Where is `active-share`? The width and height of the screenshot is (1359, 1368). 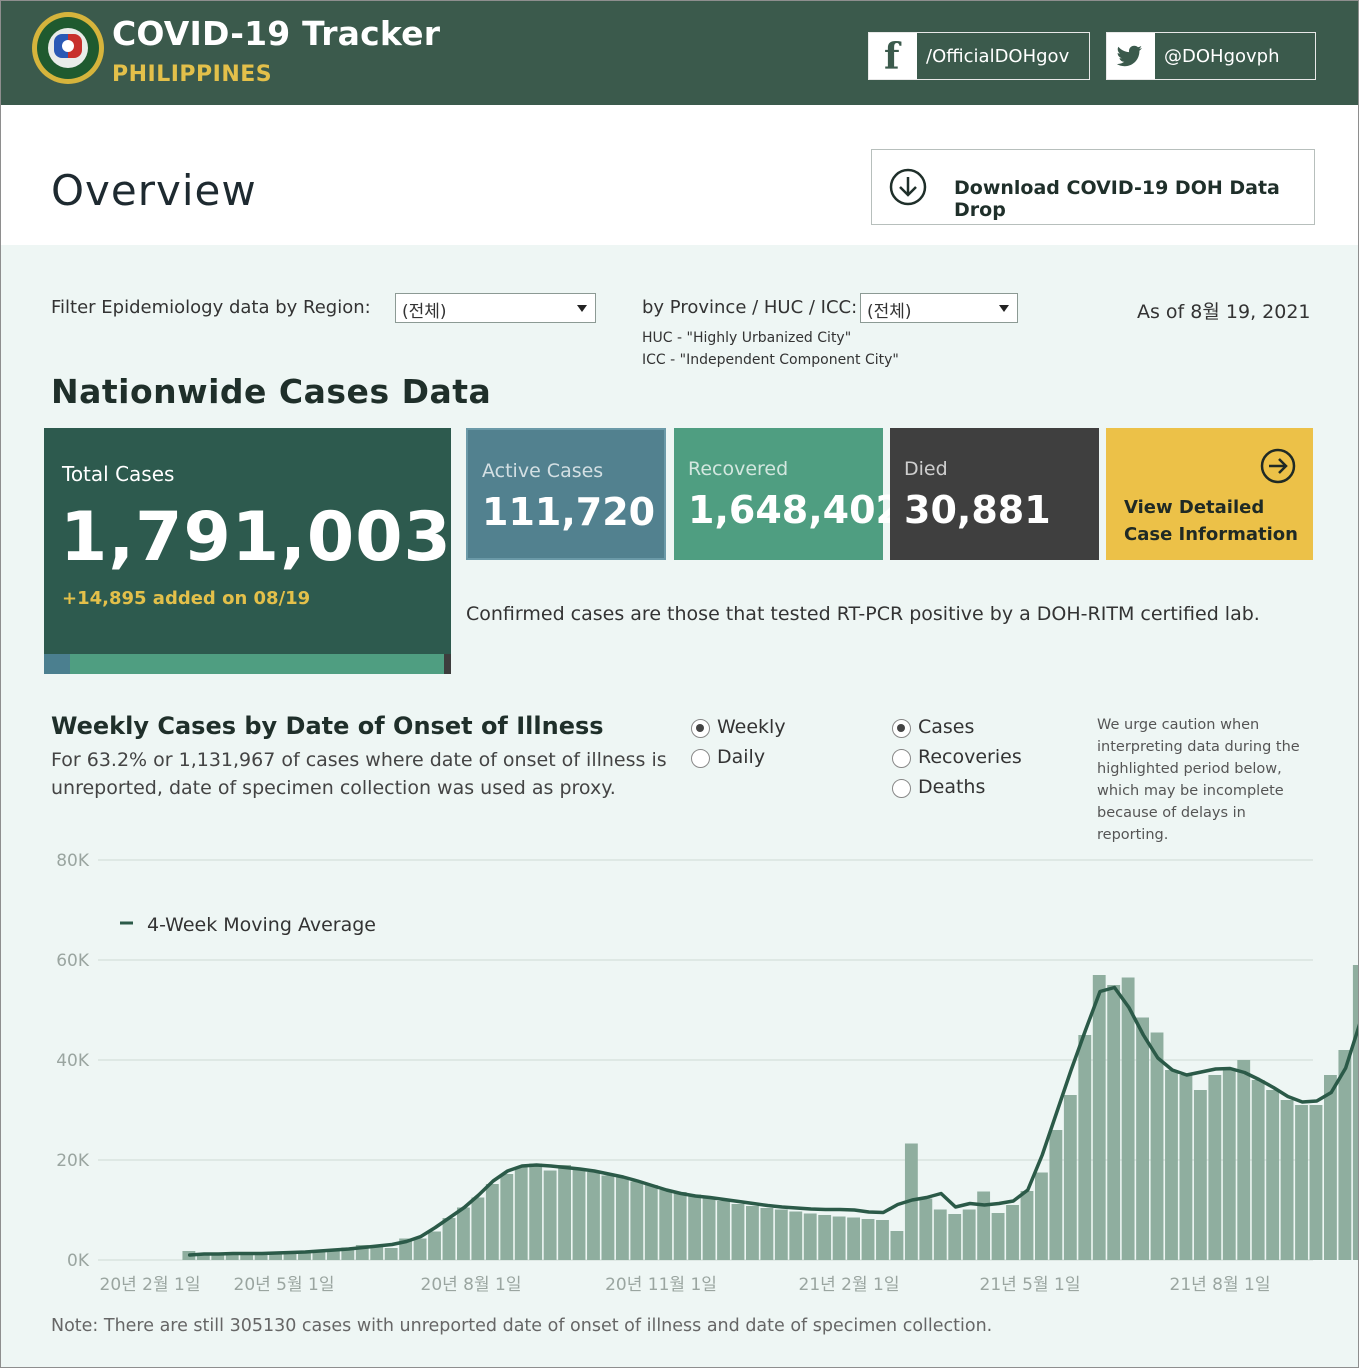 active-share is located at coordinates (57, 664).